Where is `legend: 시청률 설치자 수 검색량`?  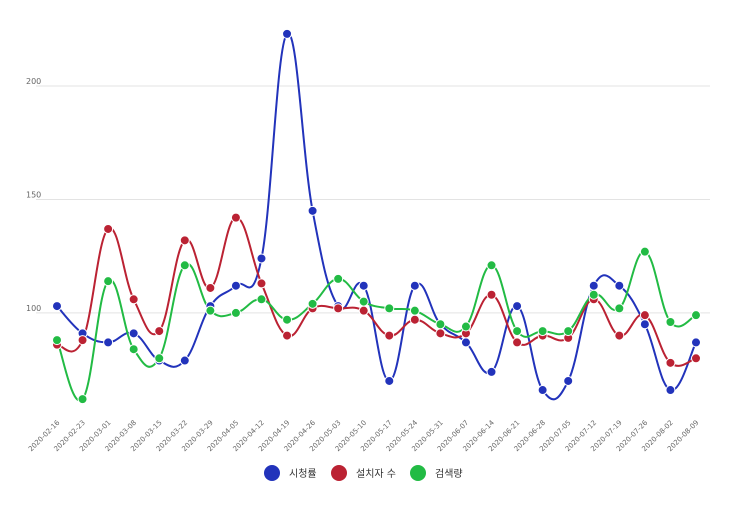
legend: 시청률 설치자 수 검색량 is located at coordinates (363, 473).